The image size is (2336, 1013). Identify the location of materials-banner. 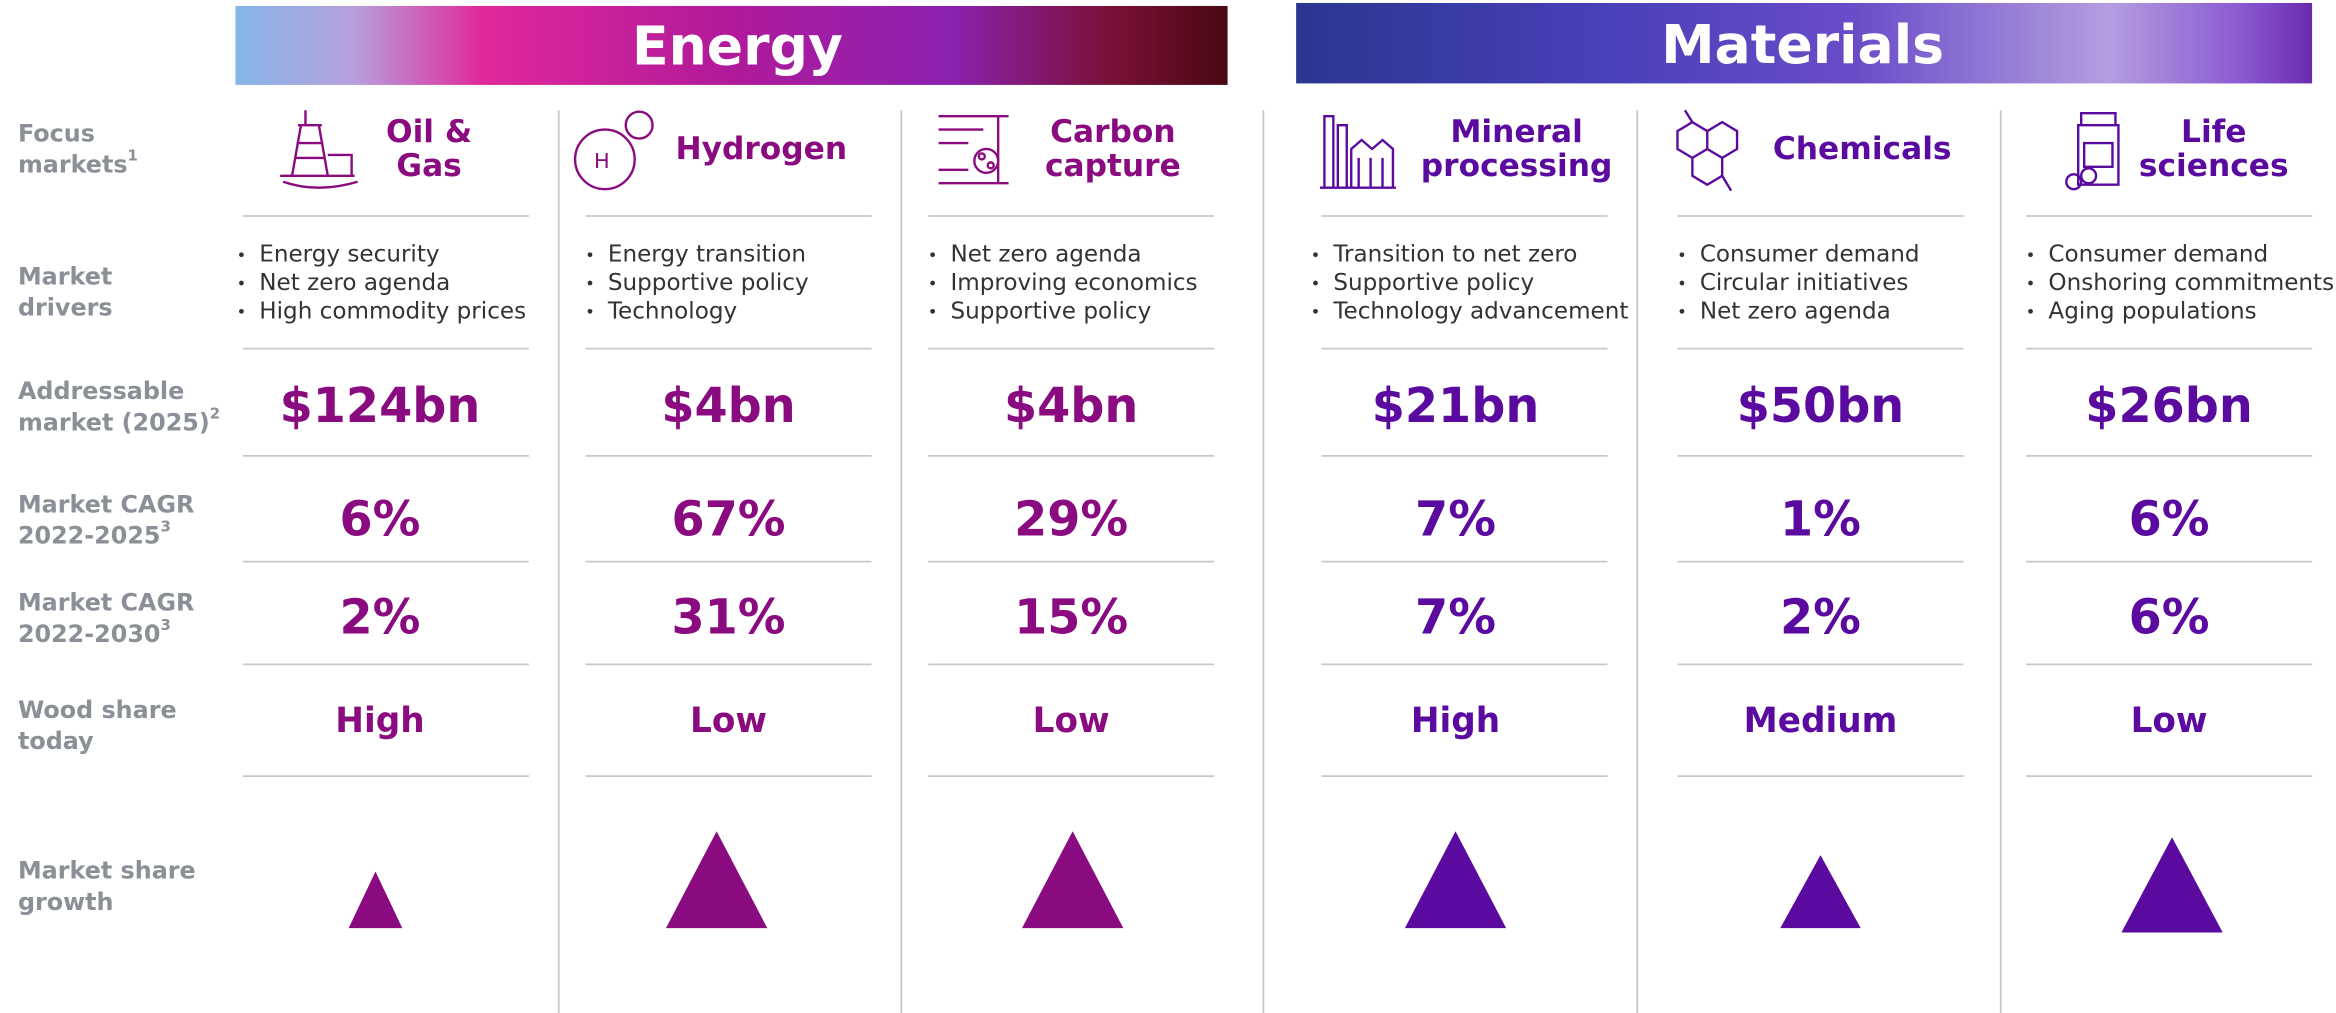
(1804, 43).